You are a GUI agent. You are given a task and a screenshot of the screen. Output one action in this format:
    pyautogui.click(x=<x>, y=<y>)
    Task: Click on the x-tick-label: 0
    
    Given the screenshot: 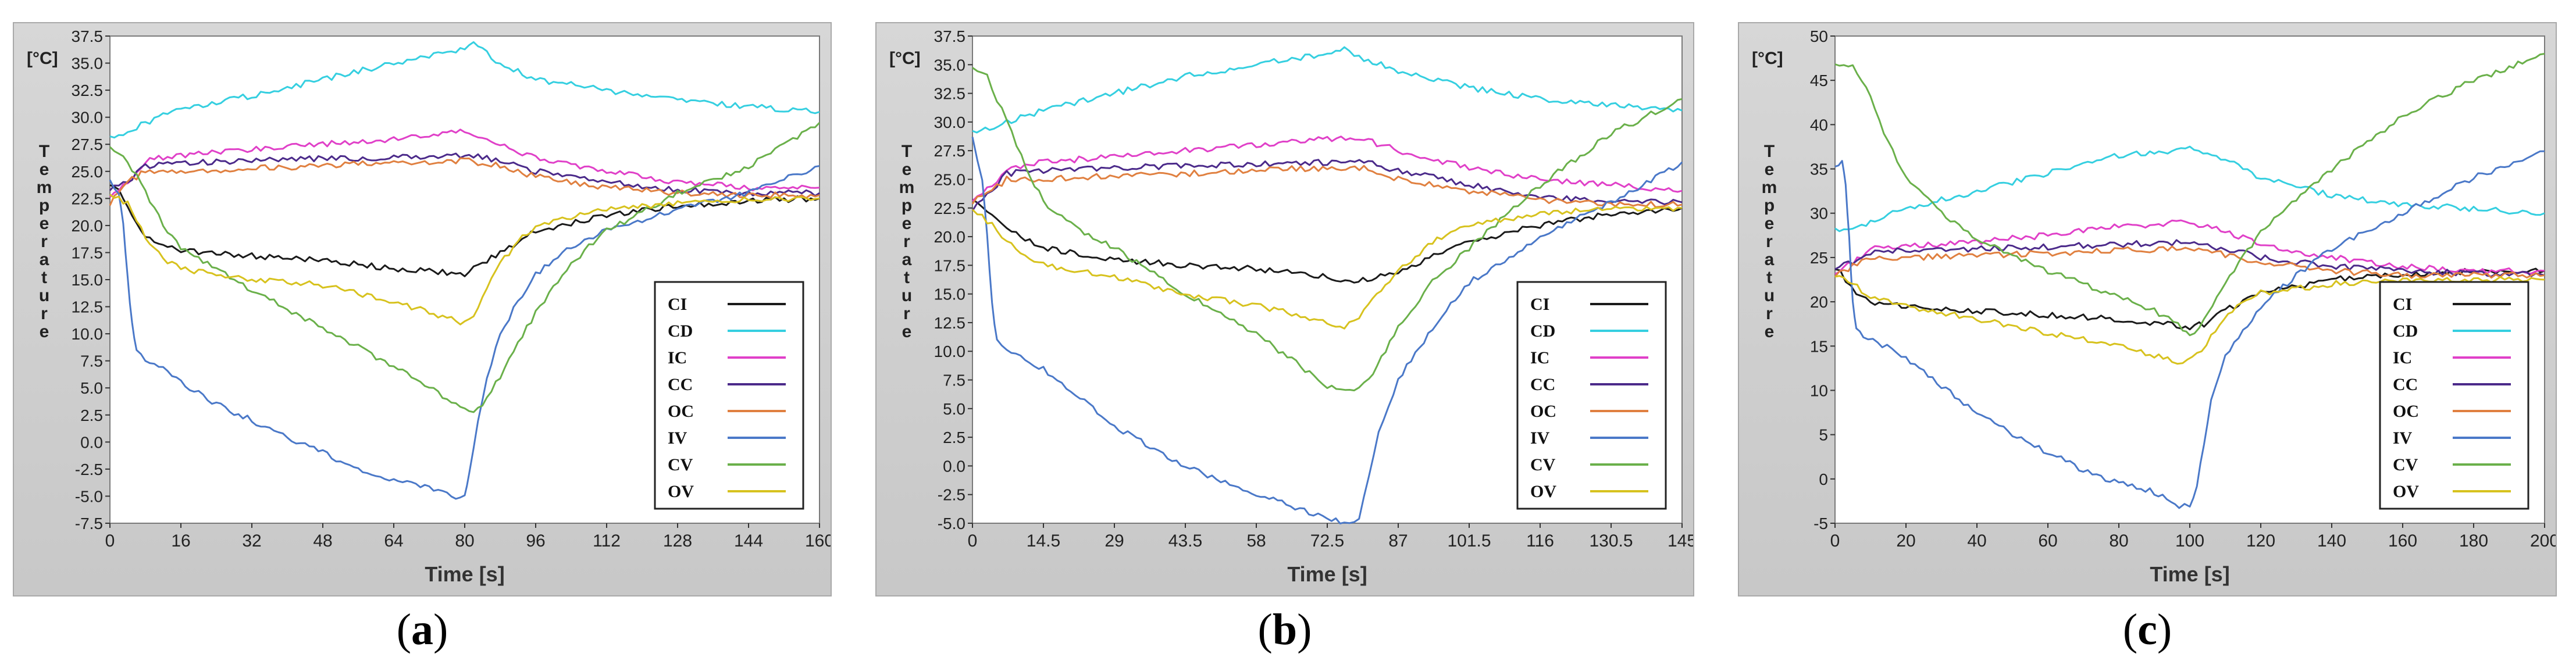 What is the action you would take?
    pyautogui.click(x=1835, y=541)
    